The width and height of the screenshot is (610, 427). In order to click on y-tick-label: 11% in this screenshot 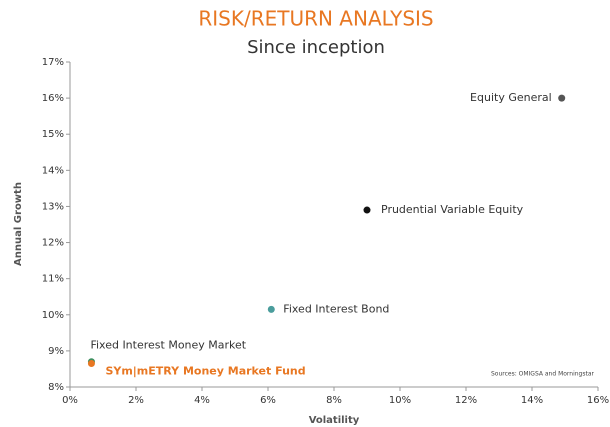, I will do `click(53, 279)`.